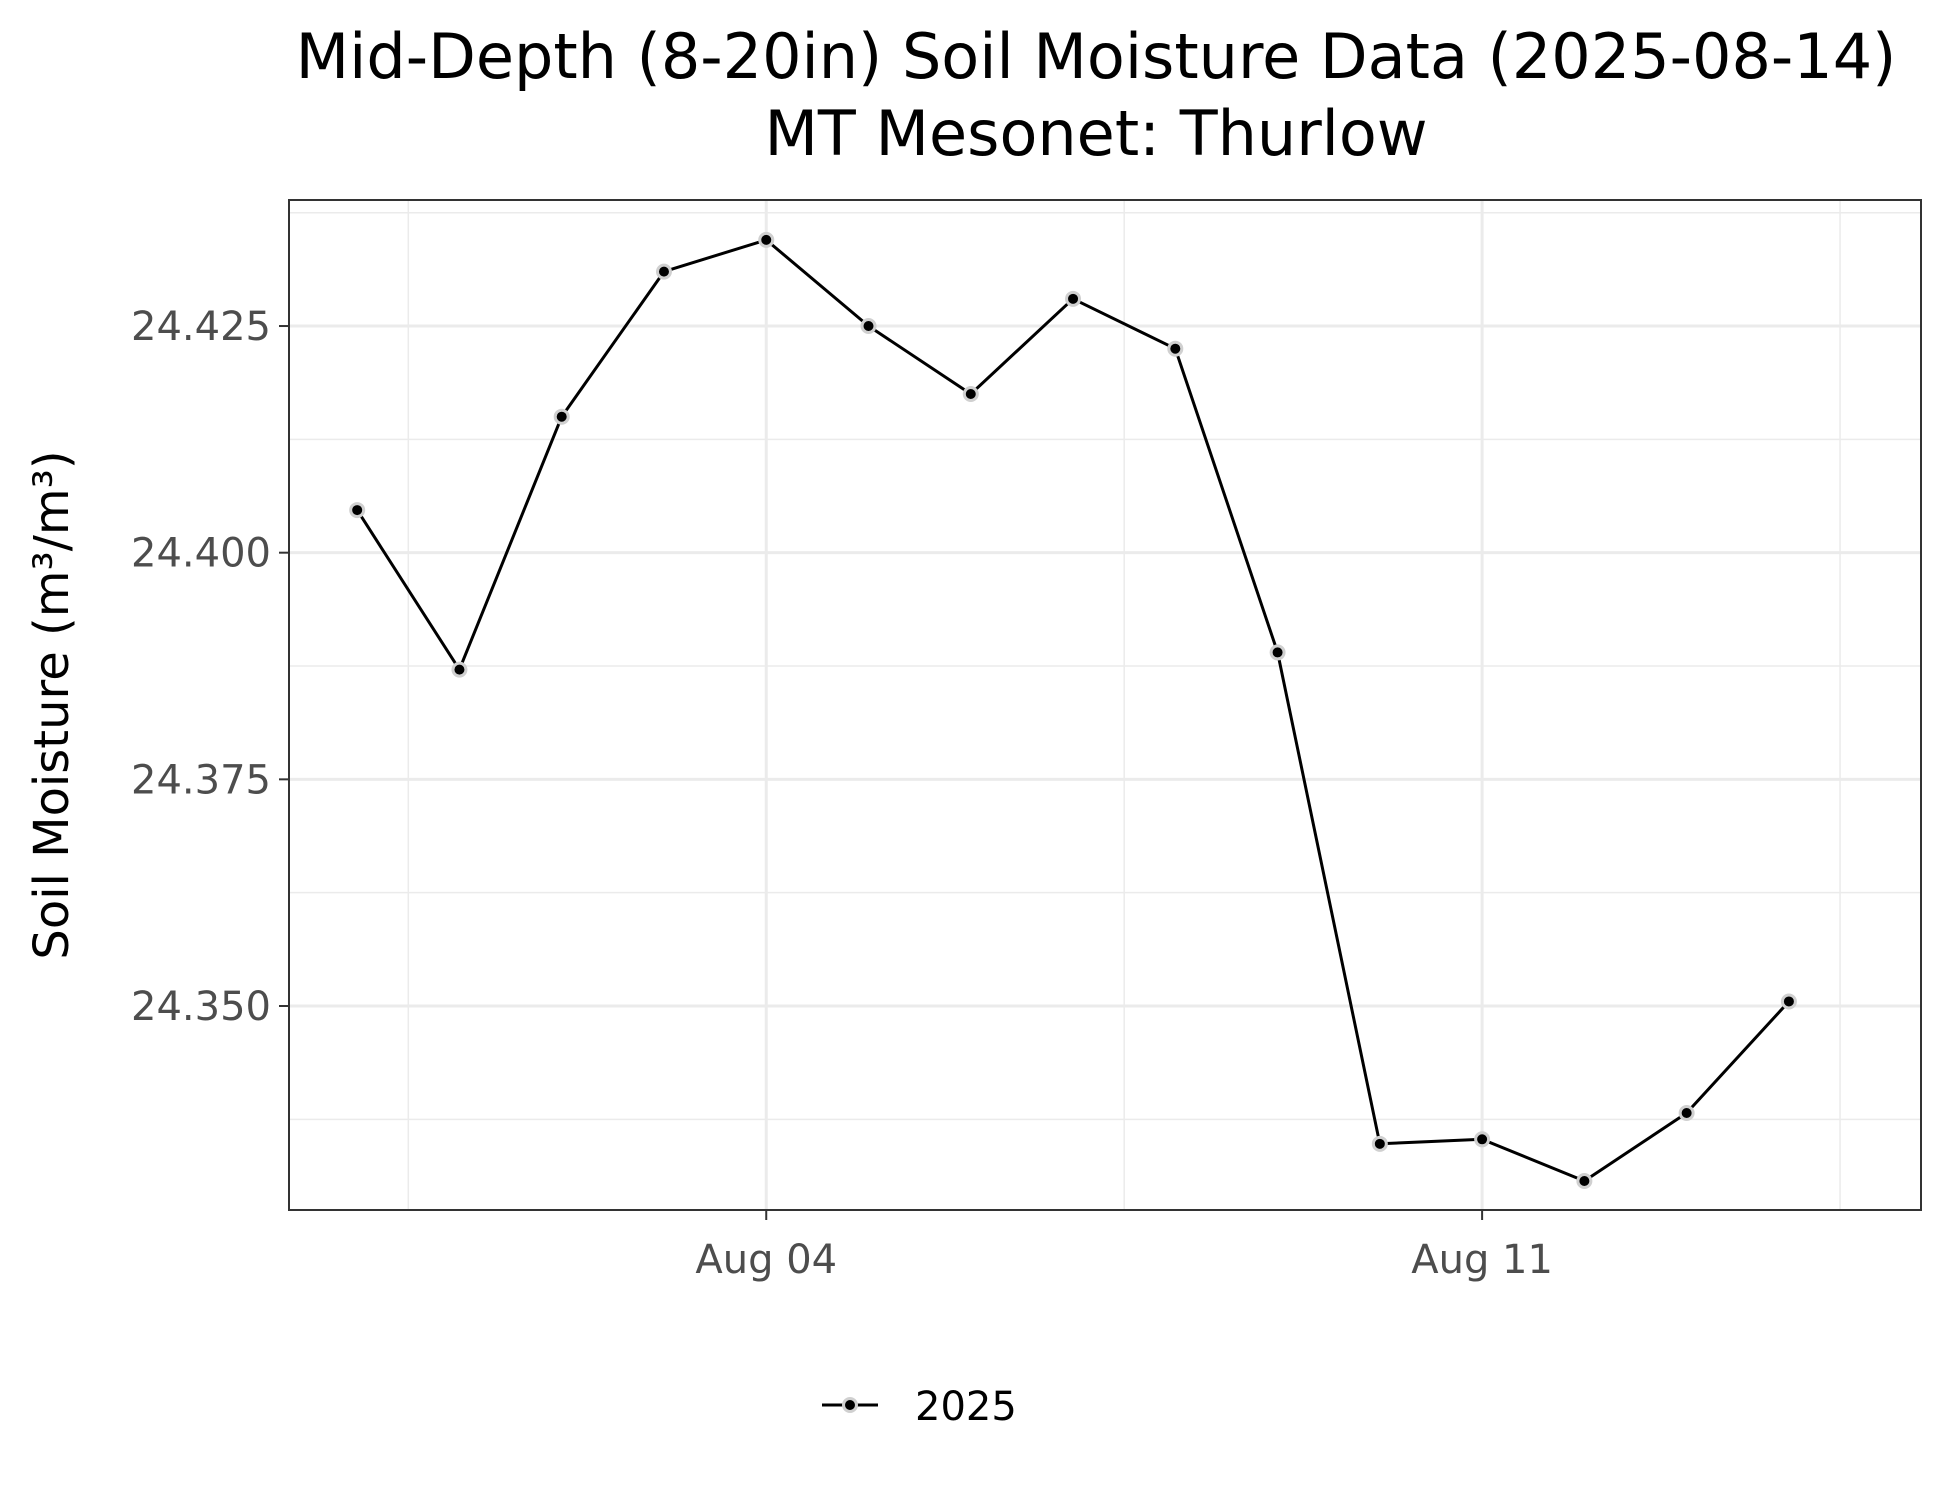 The image size is (1950, 1500). I want to click on x-tick-label: Aug 11, so click(1482, 1260).